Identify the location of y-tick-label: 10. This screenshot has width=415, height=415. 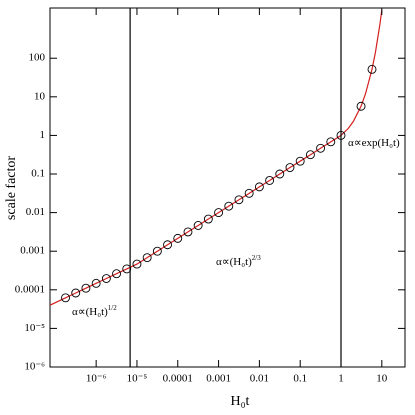
(40, 96).